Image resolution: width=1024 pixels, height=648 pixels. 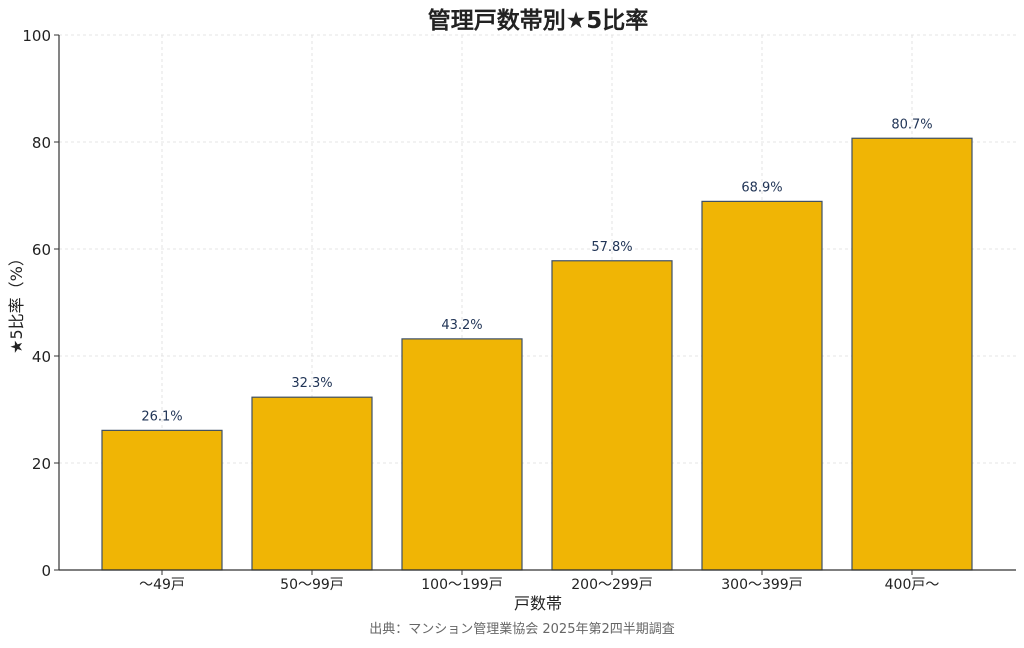 I want to click on x-tick-label: 300〜399戸, so click(x=761, y=585).